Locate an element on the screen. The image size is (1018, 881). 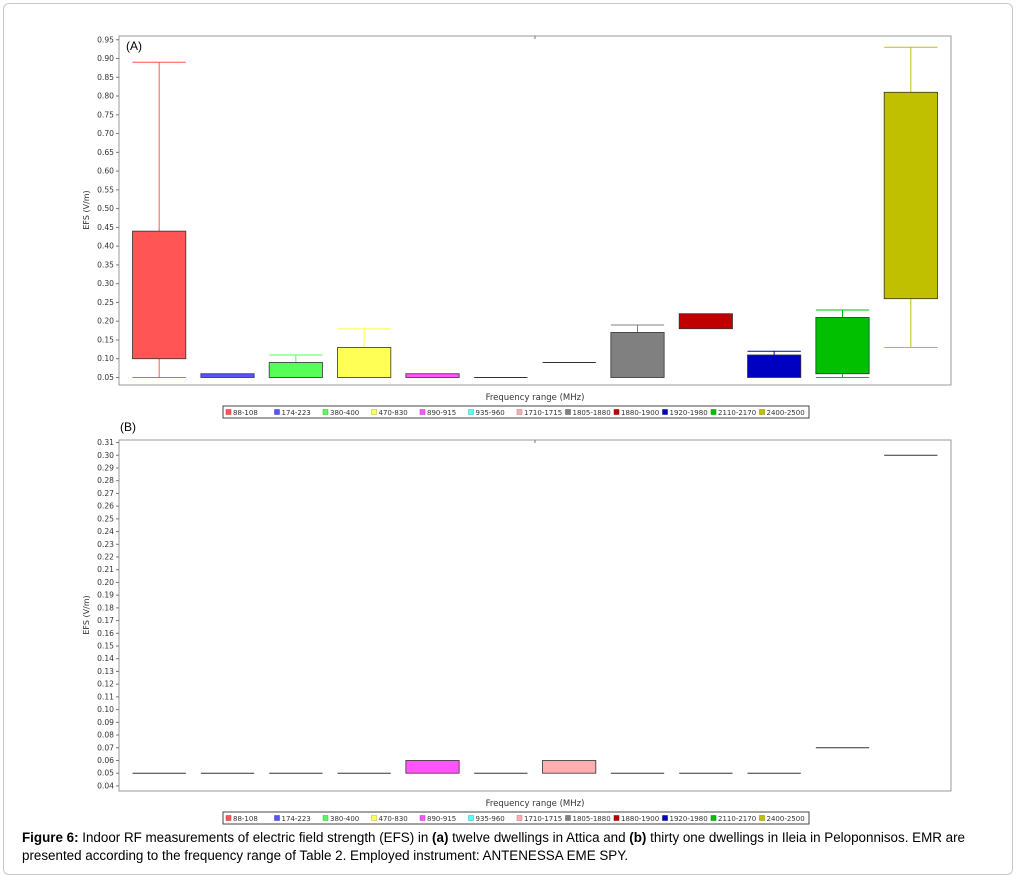
caption-a-label: (a) is located at coordinates (440, 837).